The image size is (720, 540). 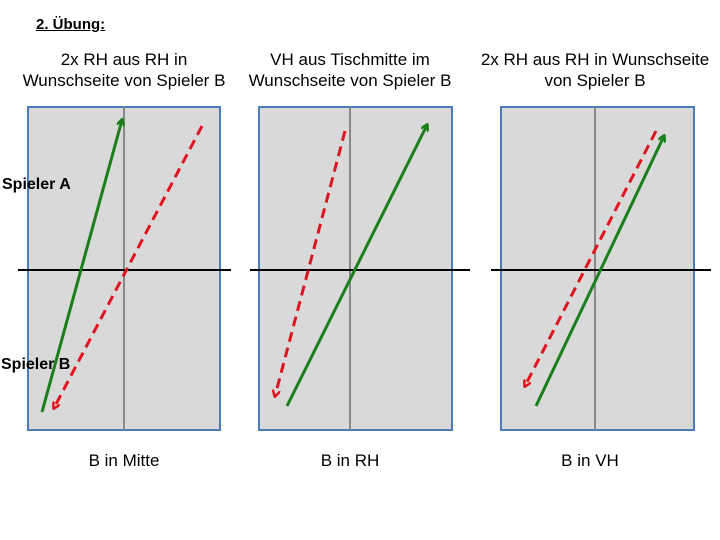 I want to click on panel-caption: B in VH, so click(x=590, y=460).